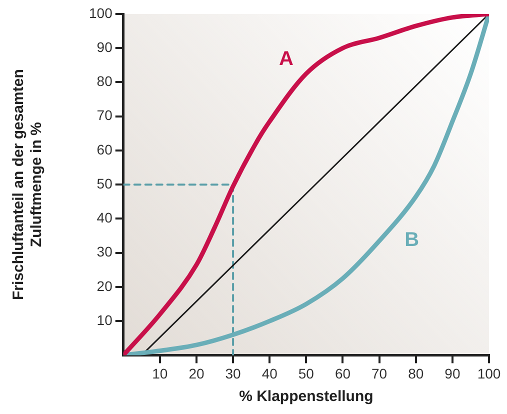 The image size is (507, 414). Describe the element at coordinates (101, 12) in the screenshot. I see `y-tick-label: 100` at that location.